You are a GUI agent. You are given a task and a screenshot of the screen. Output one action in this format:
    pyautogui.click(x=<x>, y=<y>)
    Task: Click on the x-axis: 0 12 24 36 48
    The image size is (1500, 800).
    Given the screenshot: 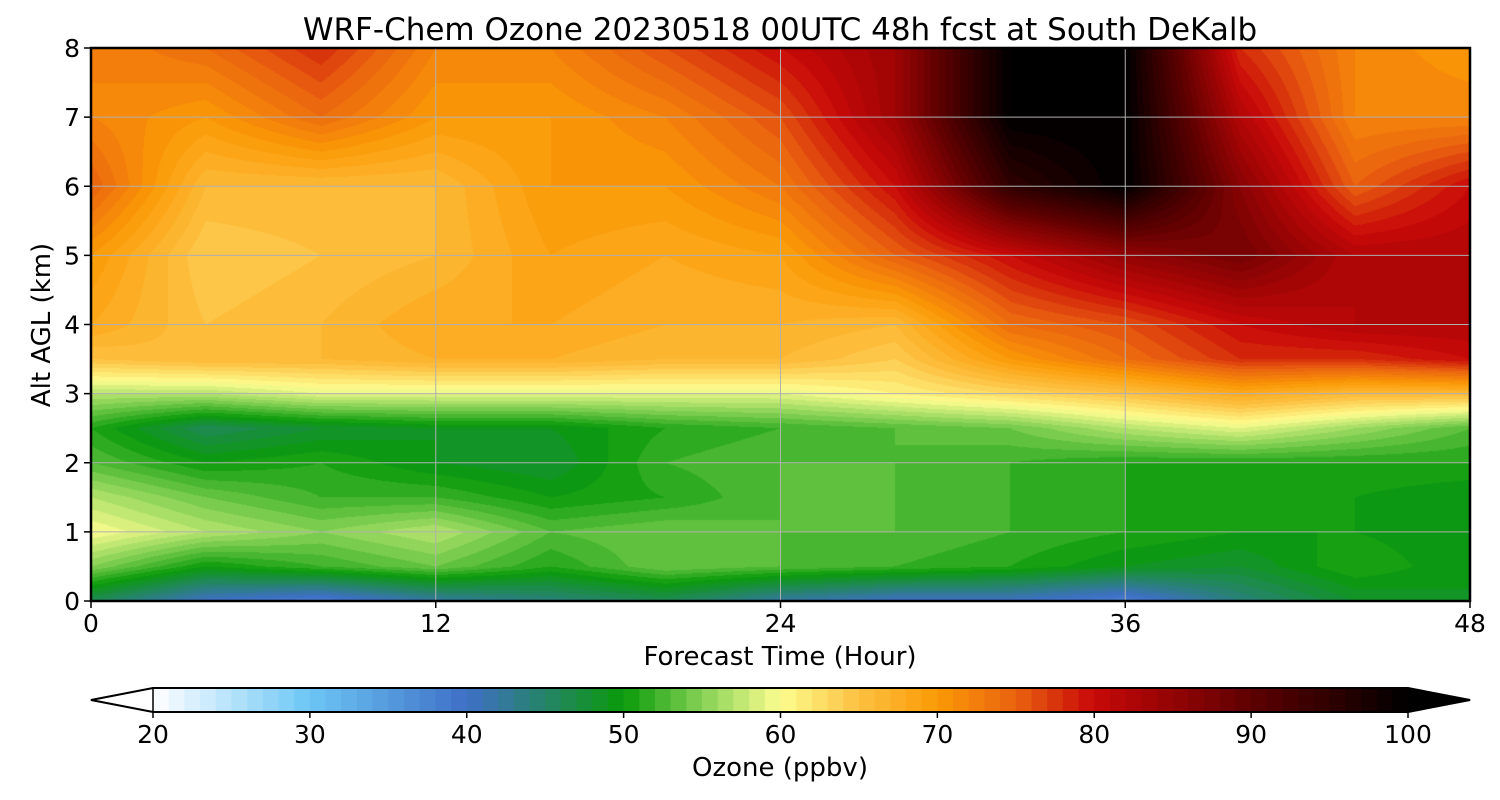 What is the action you would take?
    pyautogui.click(x=784, y=619)
    